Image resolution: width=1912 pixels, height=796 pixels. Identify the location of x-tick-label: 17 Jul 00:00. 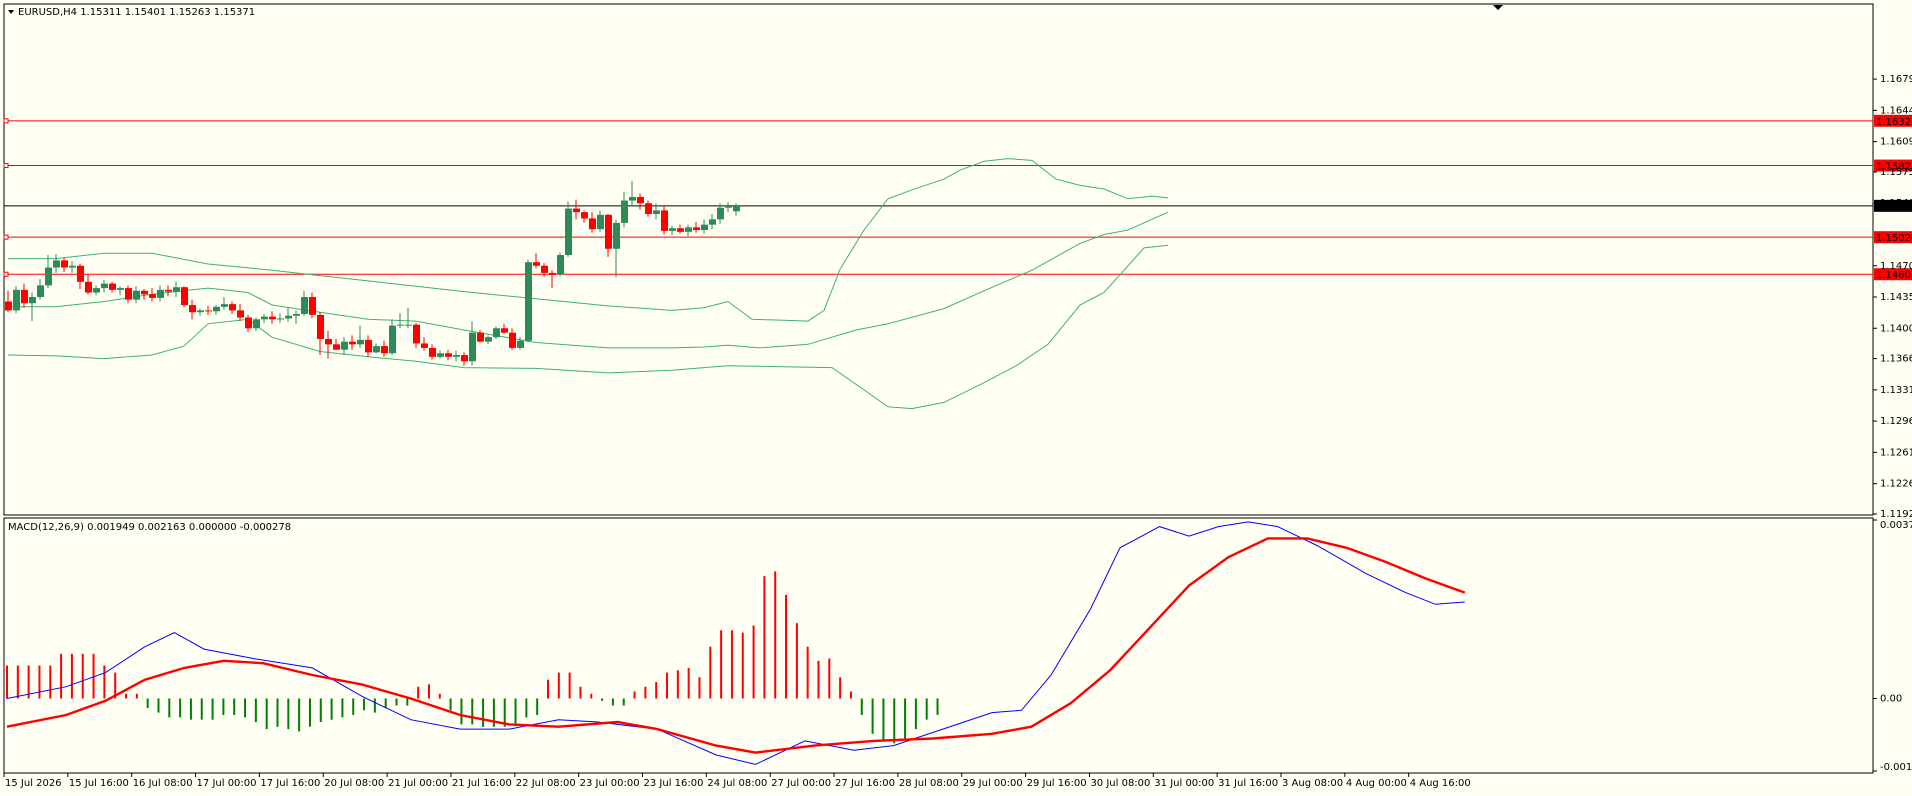
(227, 783).